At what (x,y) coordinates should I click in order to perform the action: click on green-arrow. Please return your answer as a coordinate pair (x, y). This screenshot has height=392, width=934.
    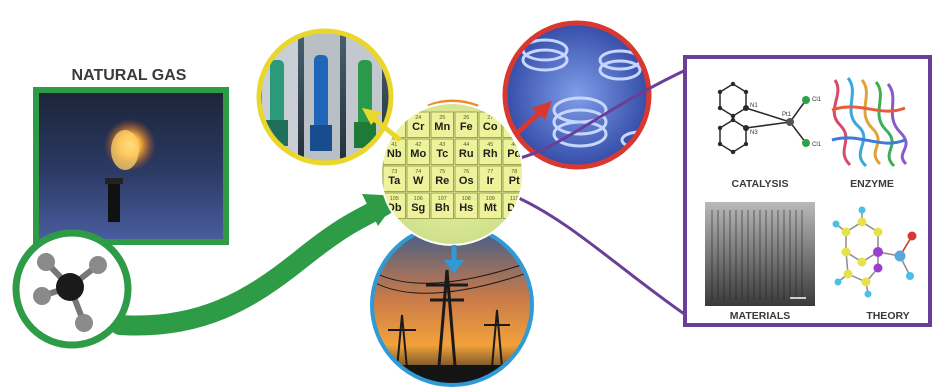
    Looking at the image, I should click on (252, 265).